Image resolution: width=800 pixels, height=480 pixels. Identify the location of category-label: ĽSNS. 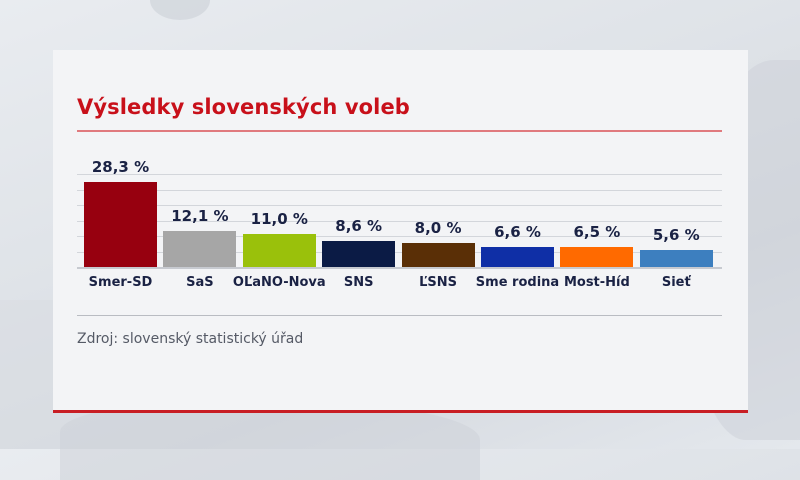
(438, 282).